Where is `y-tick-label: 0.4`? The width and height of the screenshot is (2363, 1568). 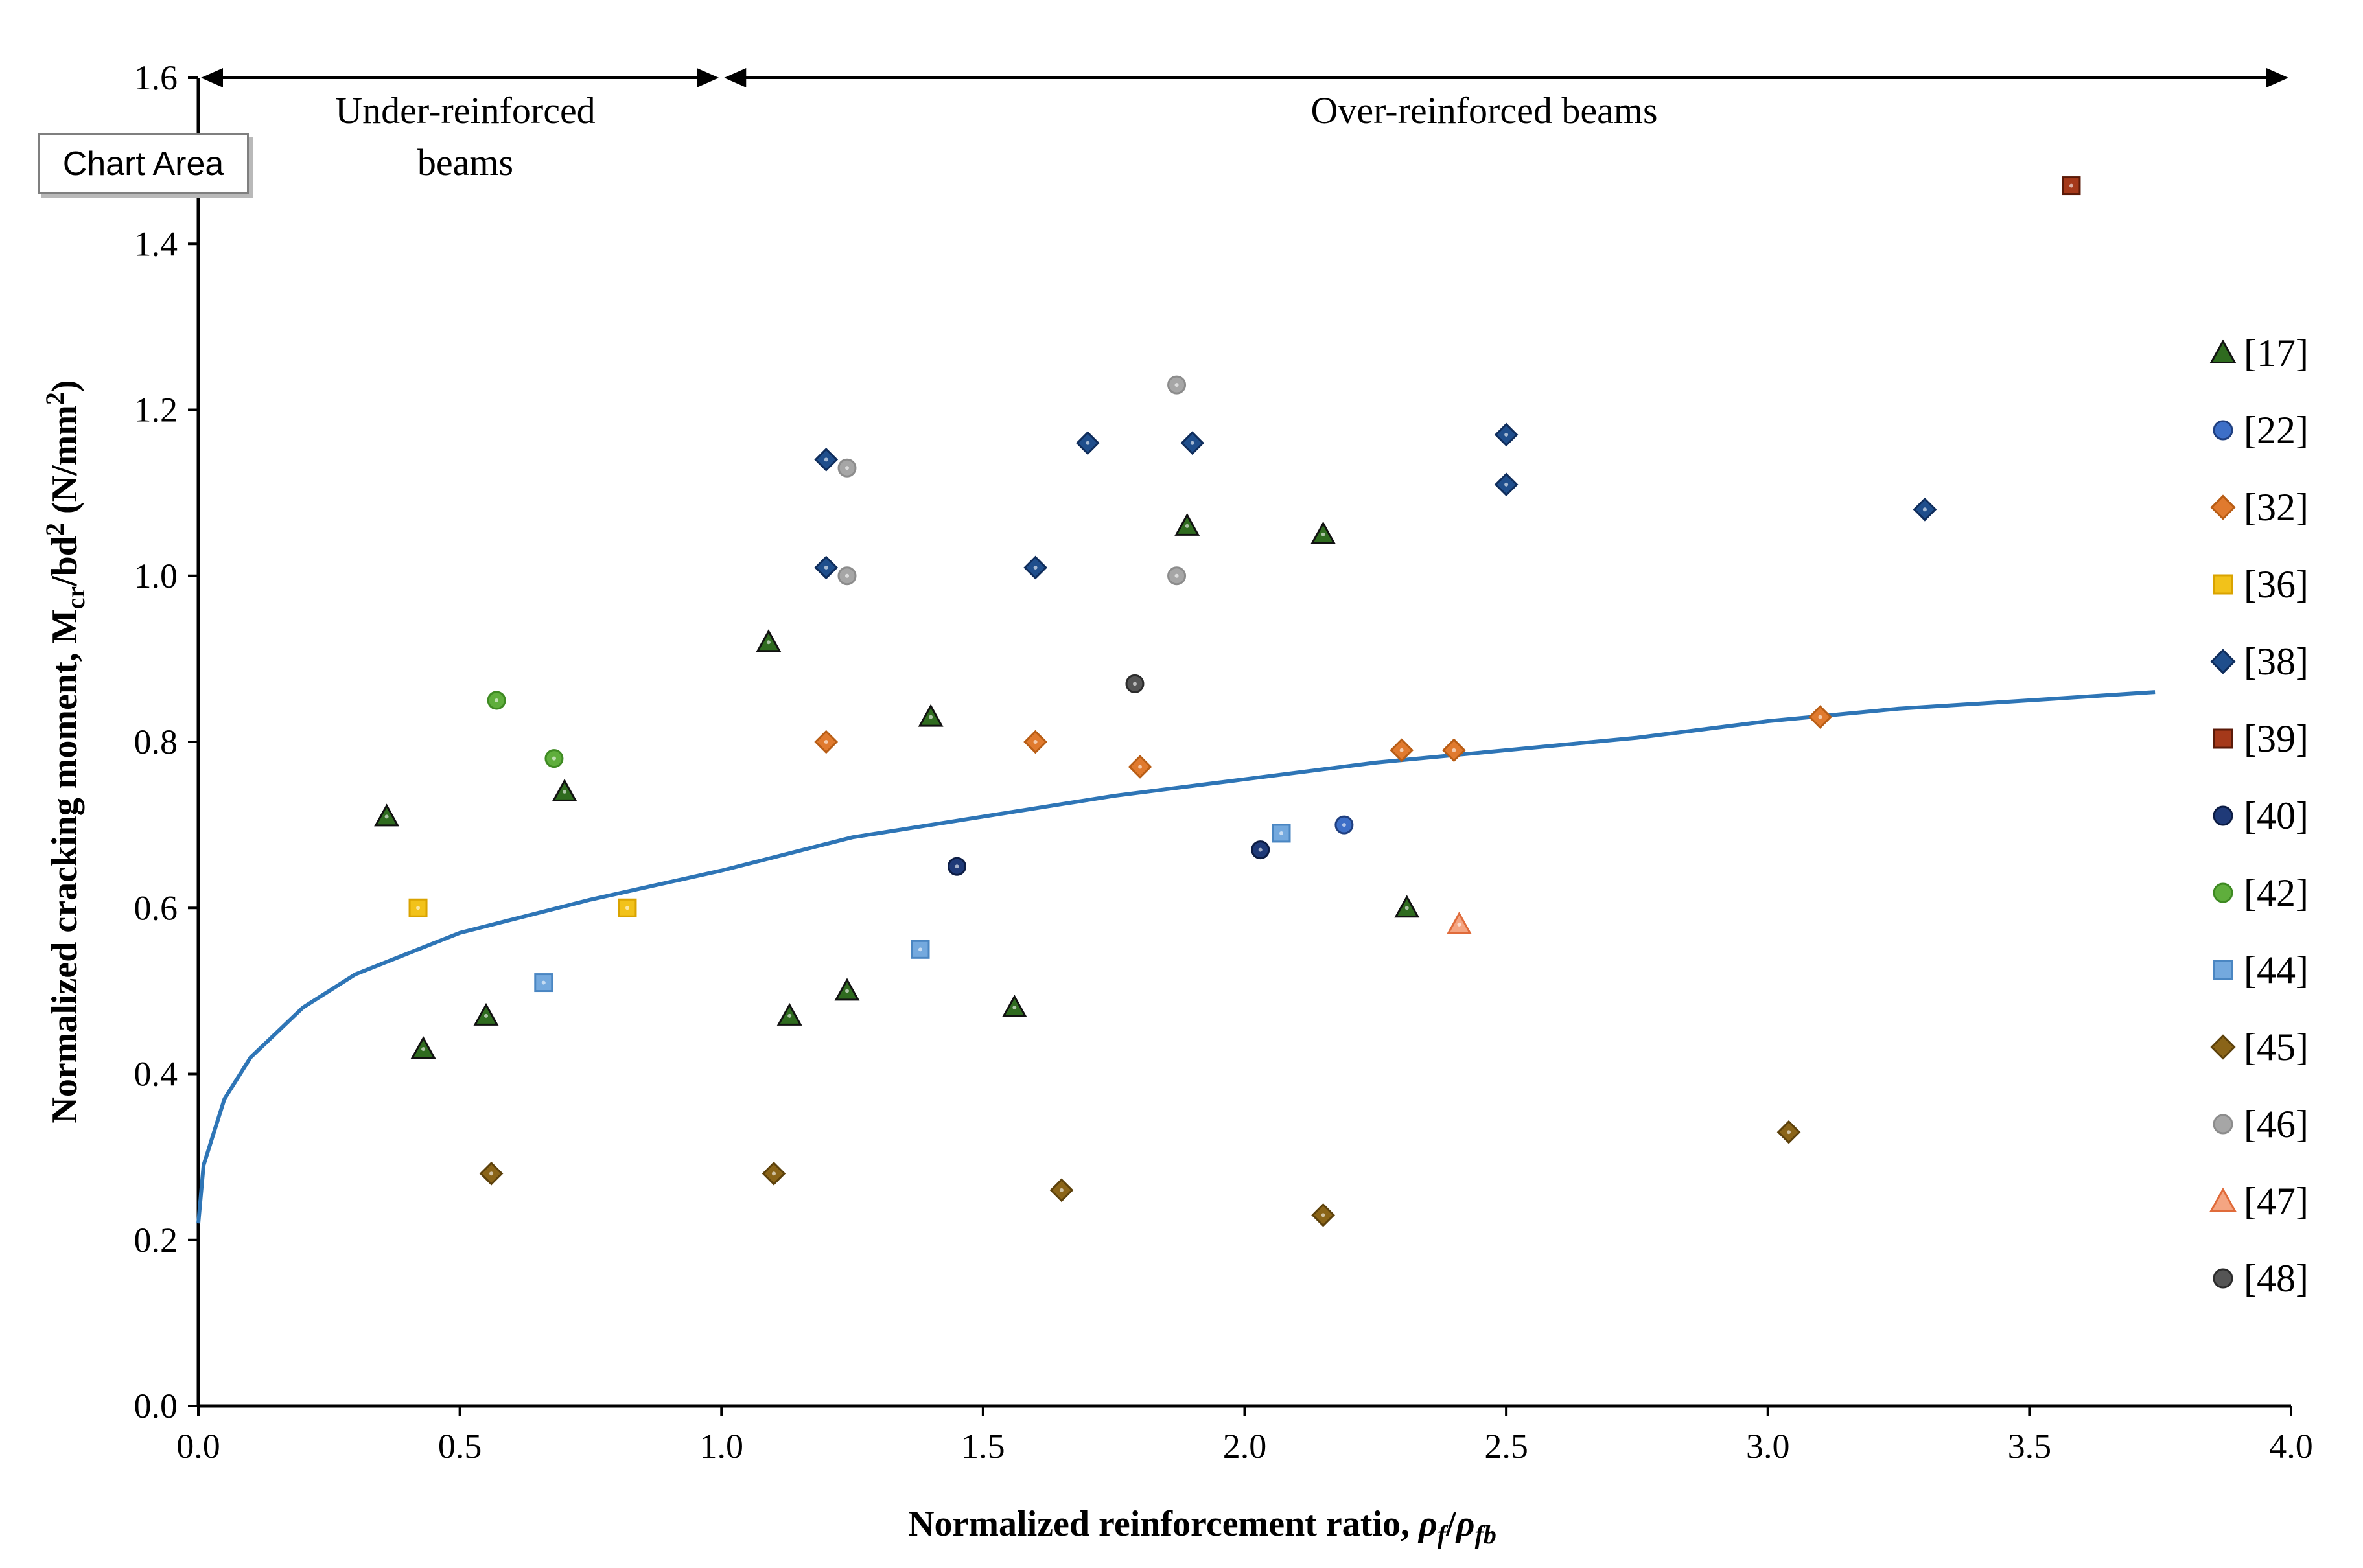
y-tick-label: 0.4 is located at coordinates (156, 1074).